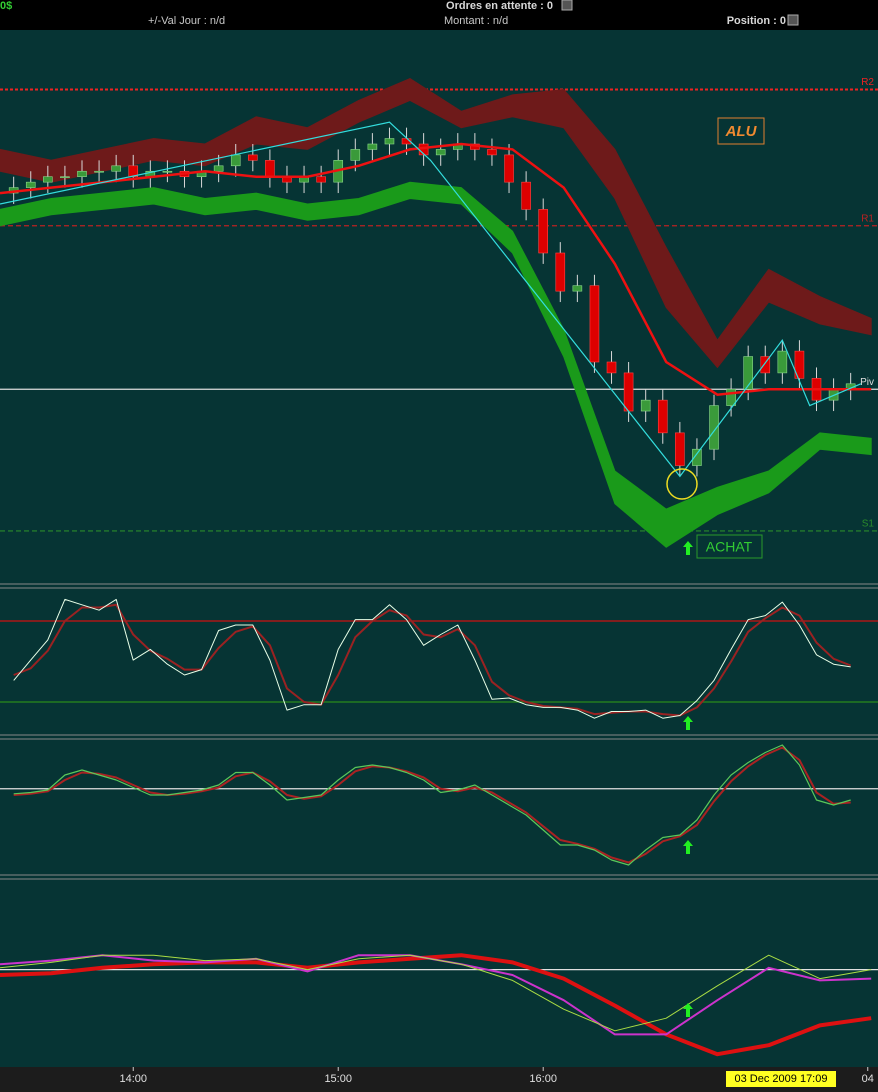  Describe the element at coordinates (338, 1079) in the screenshot. I see `x-tick-label: 15:00` at that location.